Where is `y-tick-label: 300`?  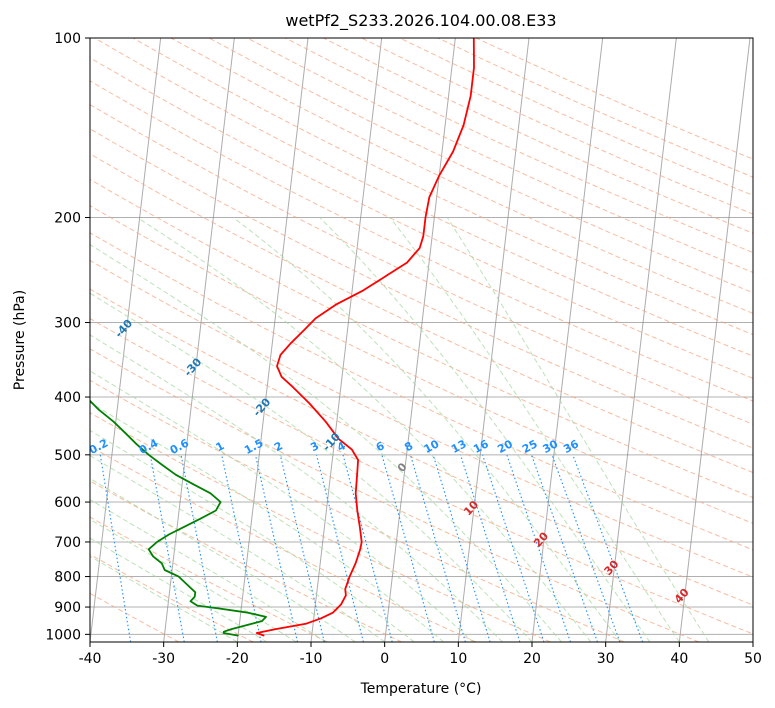
y-tick-label: 300 is located at coordinates (67, 324).